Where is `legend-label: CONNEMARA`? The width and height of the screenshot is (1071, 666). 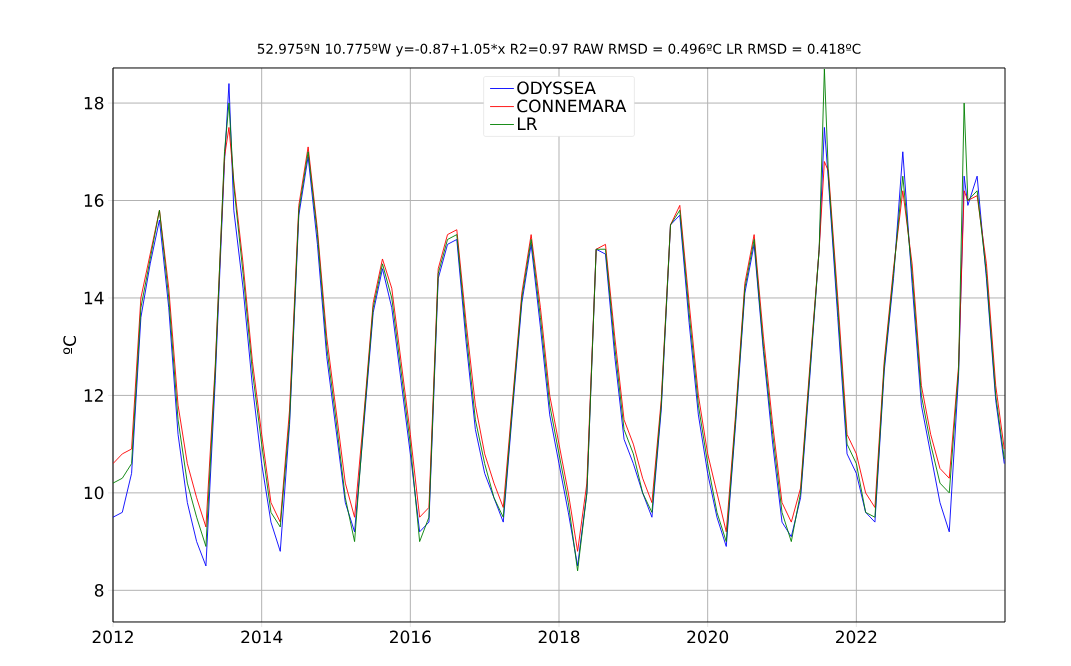
legend-label: CONNEMARA is located at coordinates (572, 106).